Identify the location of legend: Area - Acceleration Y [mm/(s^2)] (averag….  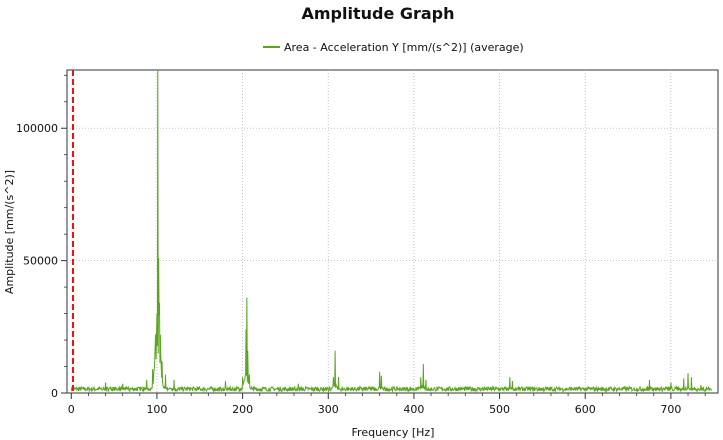
(393, 47).